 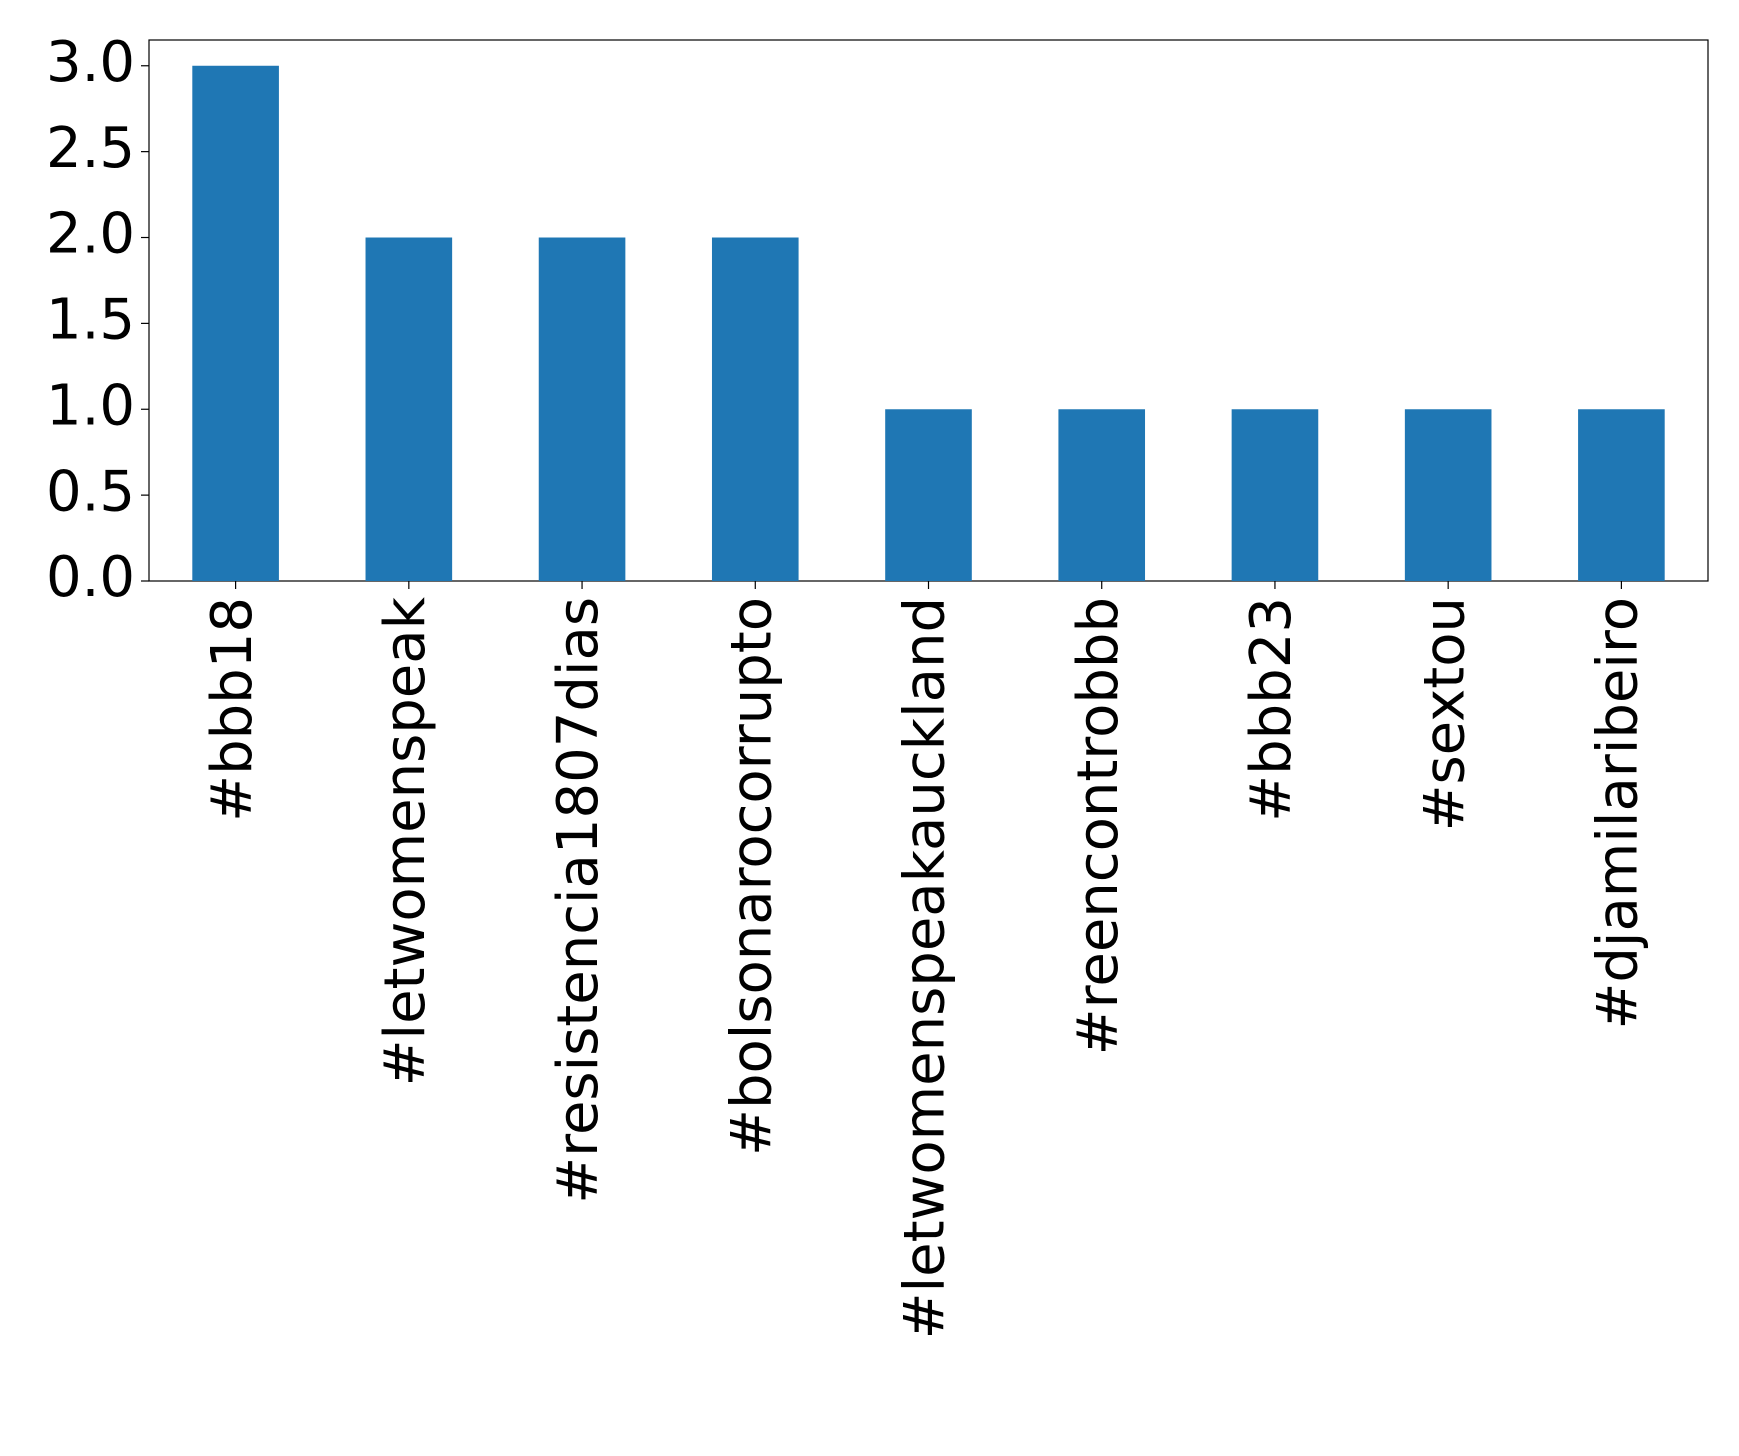 What do you see at coordinates (1271, 709) in the screenshot?
I see `x-tick-label: #bbb23` at bounding box center [1271, 709].